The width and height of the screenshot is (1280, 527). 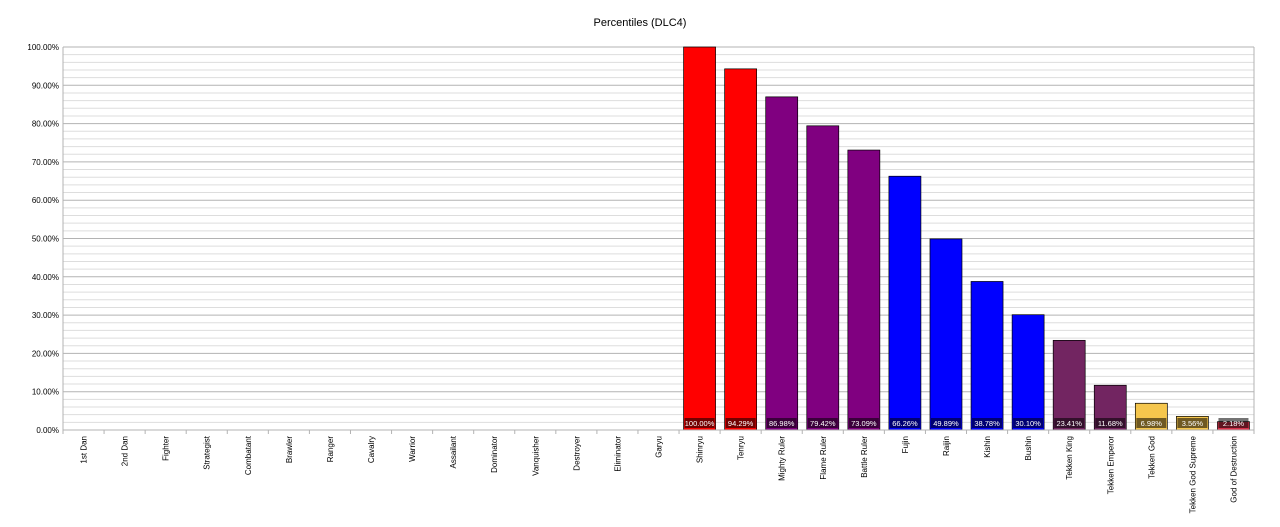 I want to click on x-tick-label: Dominator, so click(x=494, y=454).